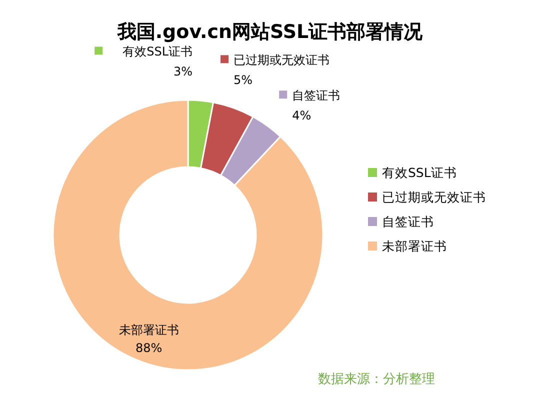 This screenshot has height=403, width=540. I want to click on data-label: 5%, so click(243, 80).